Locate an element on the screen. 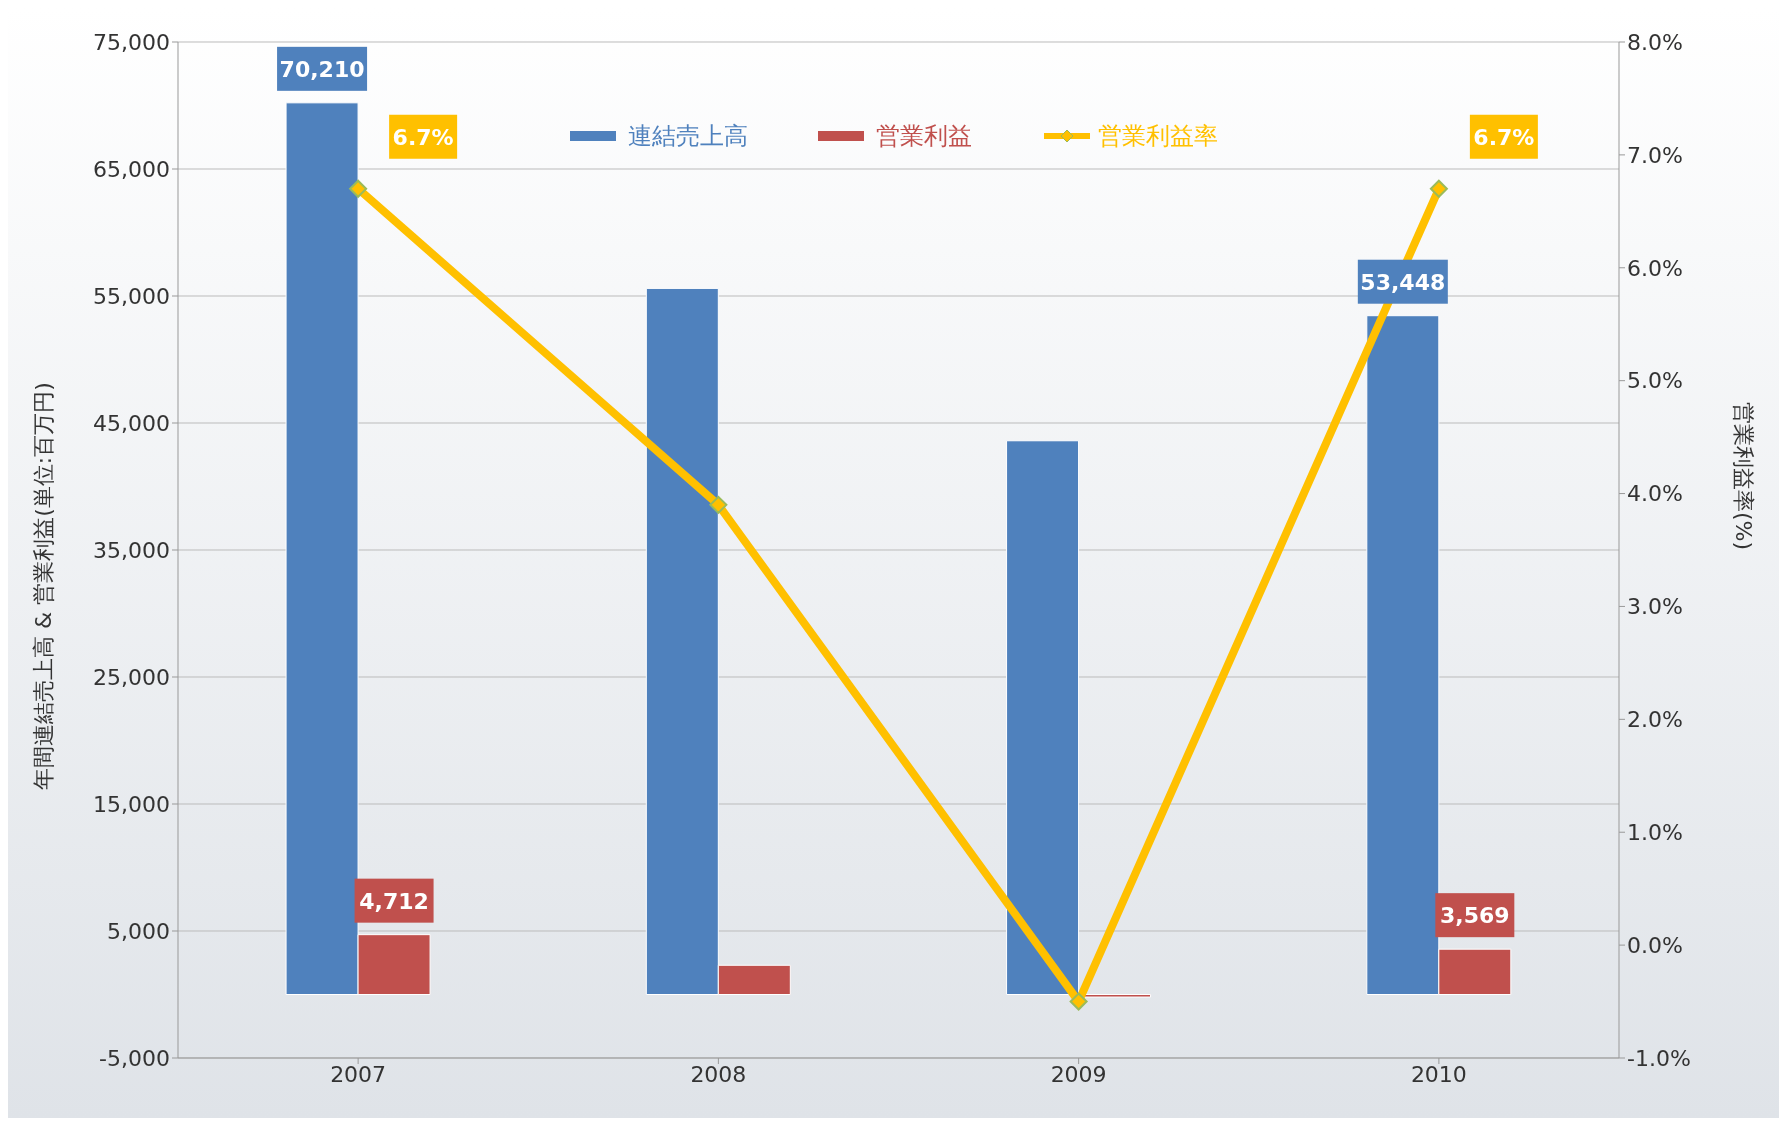 This screenshot has width=1787, height=1128. data-label: 4,712 is located at coordinates (394, 901).